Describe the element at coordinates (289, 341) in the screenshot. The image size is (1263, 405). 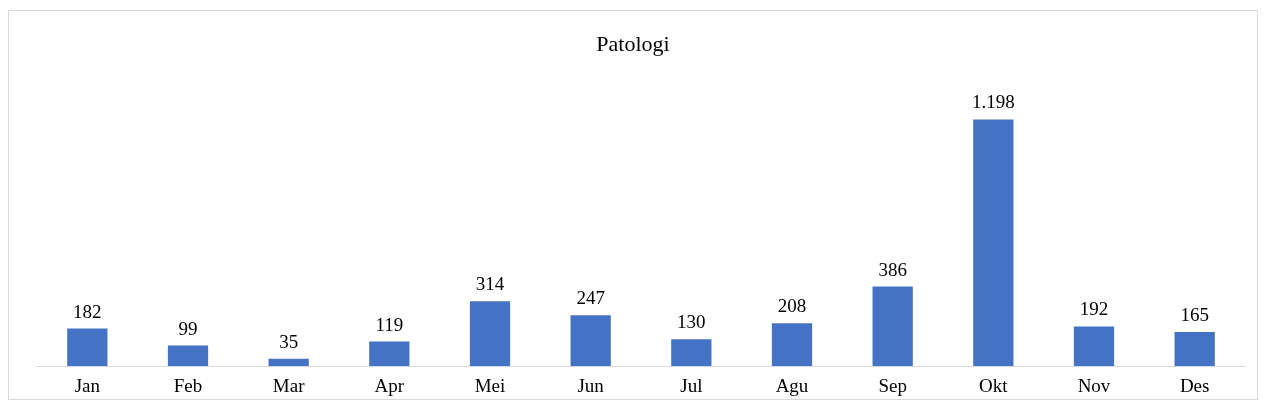
I see `data-label: 35` at that location.